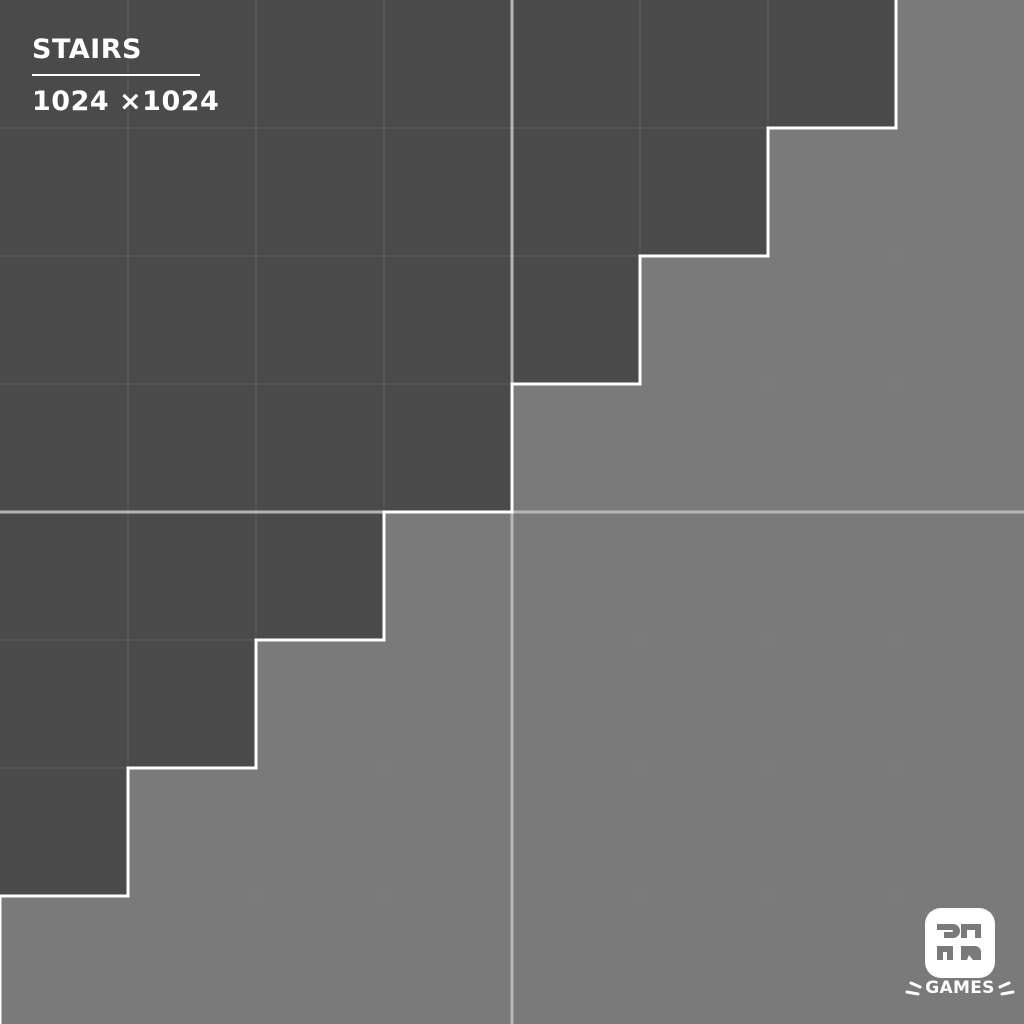 The width and height of the screenshot is (1024, 1024). What do you see at coordinates (126, 101) in the screenshot?
I see `size-label: 1024 ×1024` at bounding box center [126, 101].